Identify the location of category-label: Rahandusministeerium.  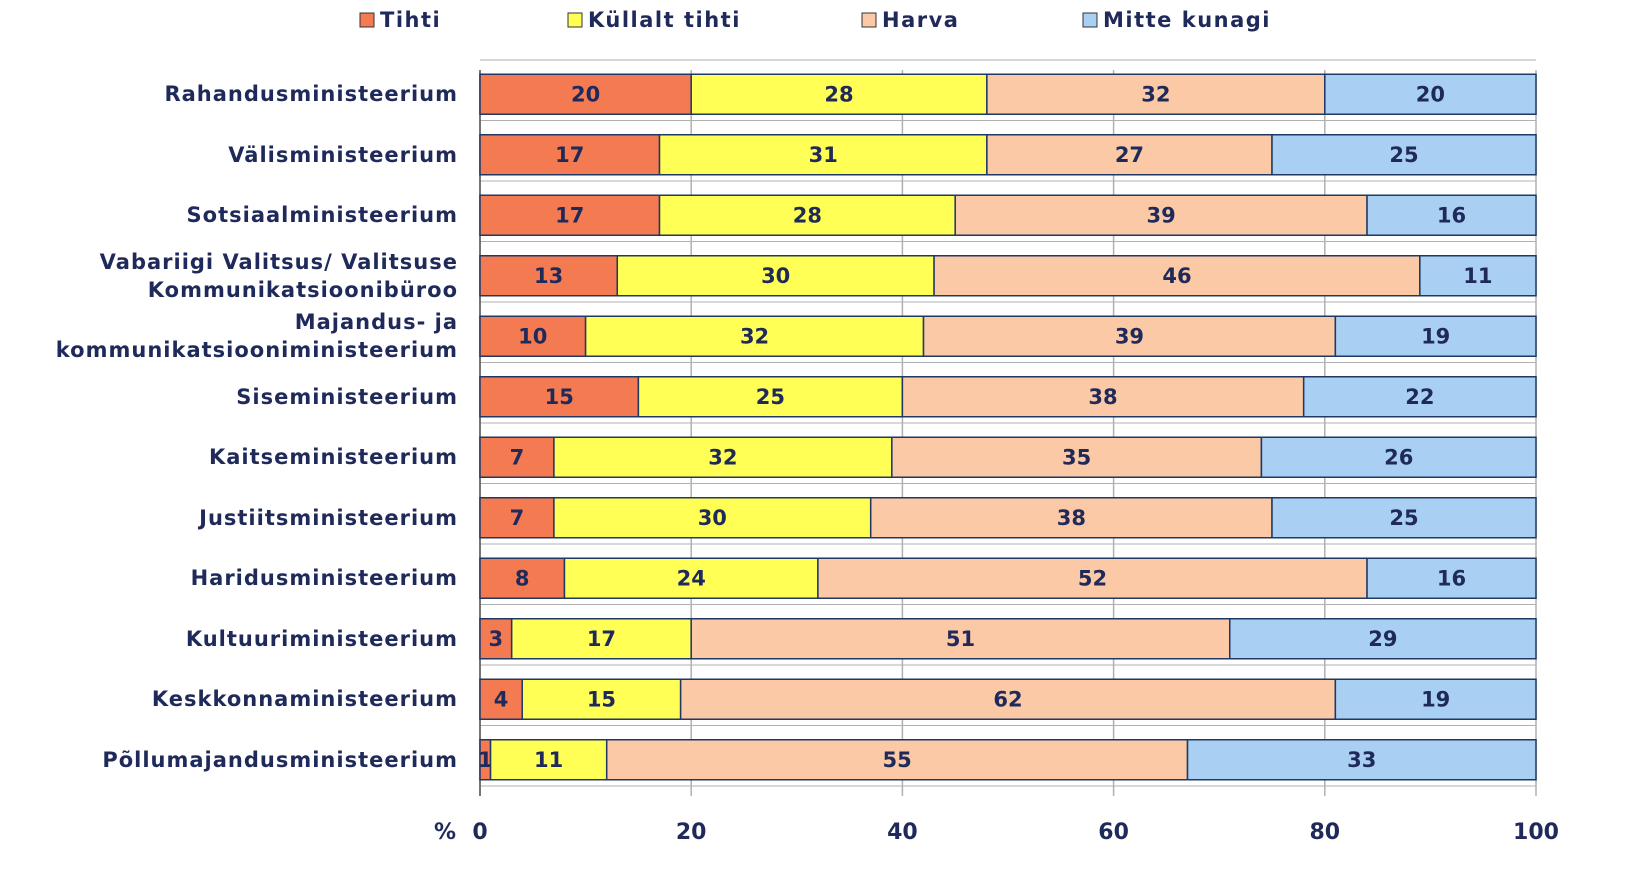
(311, 94).